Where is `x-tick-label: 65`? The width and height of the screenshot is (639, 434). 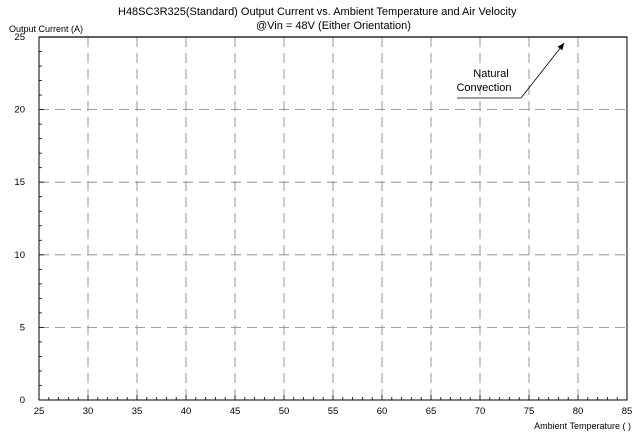 x-tick-label: 65 is located at coordinates (431, 411).